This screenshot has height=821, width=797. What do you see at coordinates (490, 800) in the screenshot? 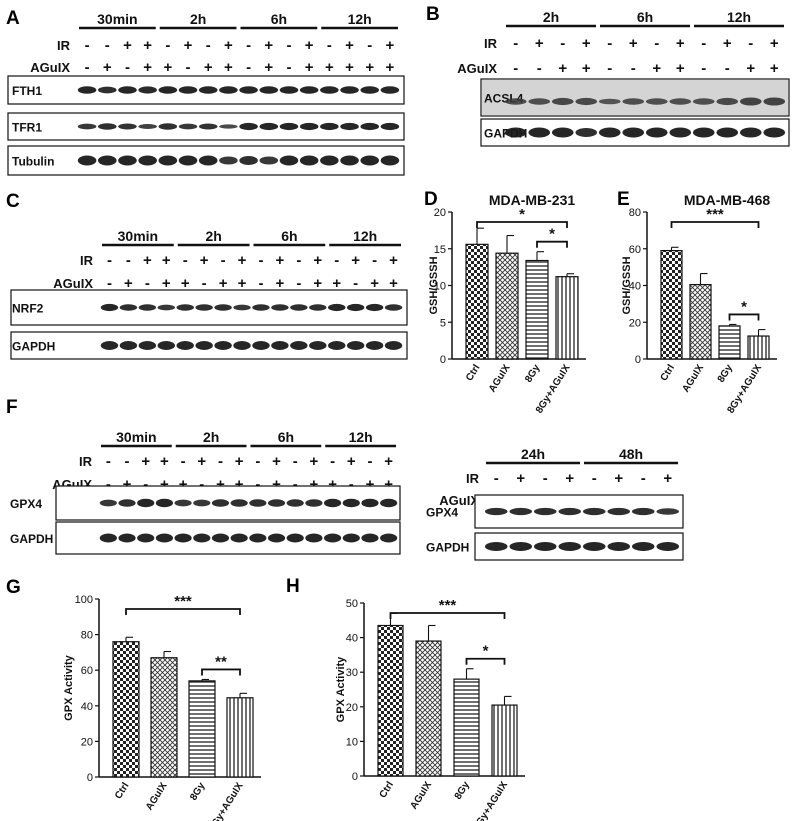
I see `x-tick-label: 8Gy+AGuIX` at bounding box center [490, 800].